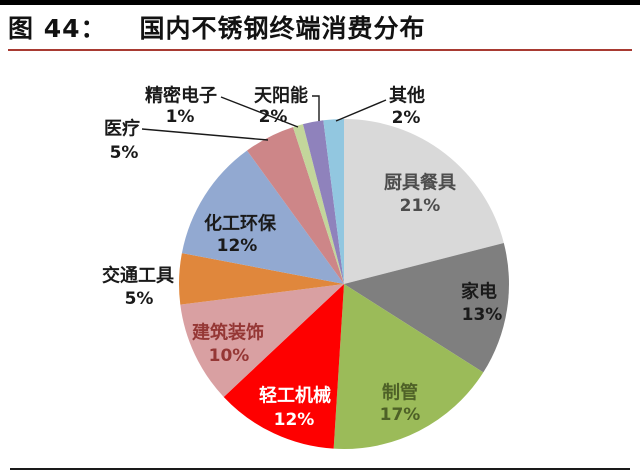 This screenshot has width=640, height=474. I want to click on slice-pct-精密电子: 1%, so click(180, 117).